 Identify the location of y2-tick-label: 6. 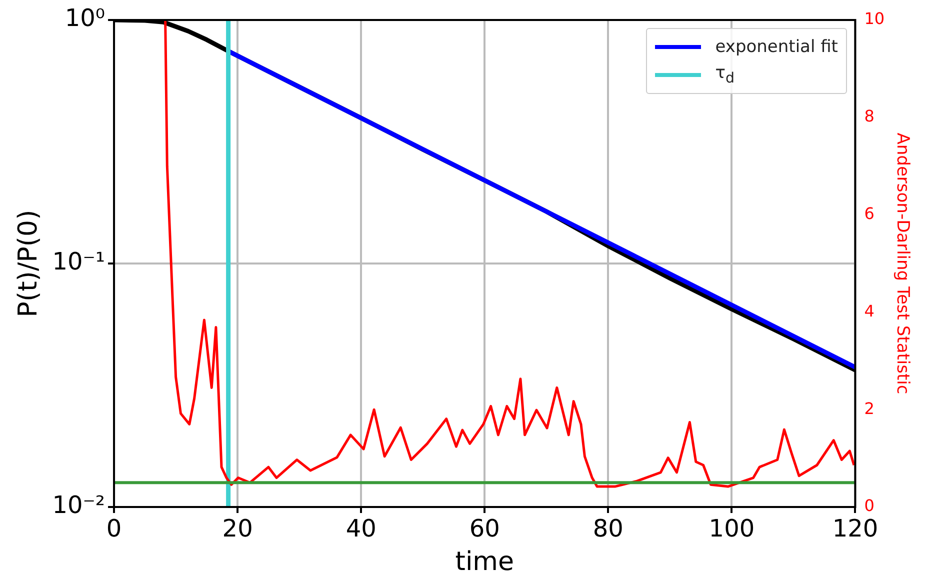
(869, 213).